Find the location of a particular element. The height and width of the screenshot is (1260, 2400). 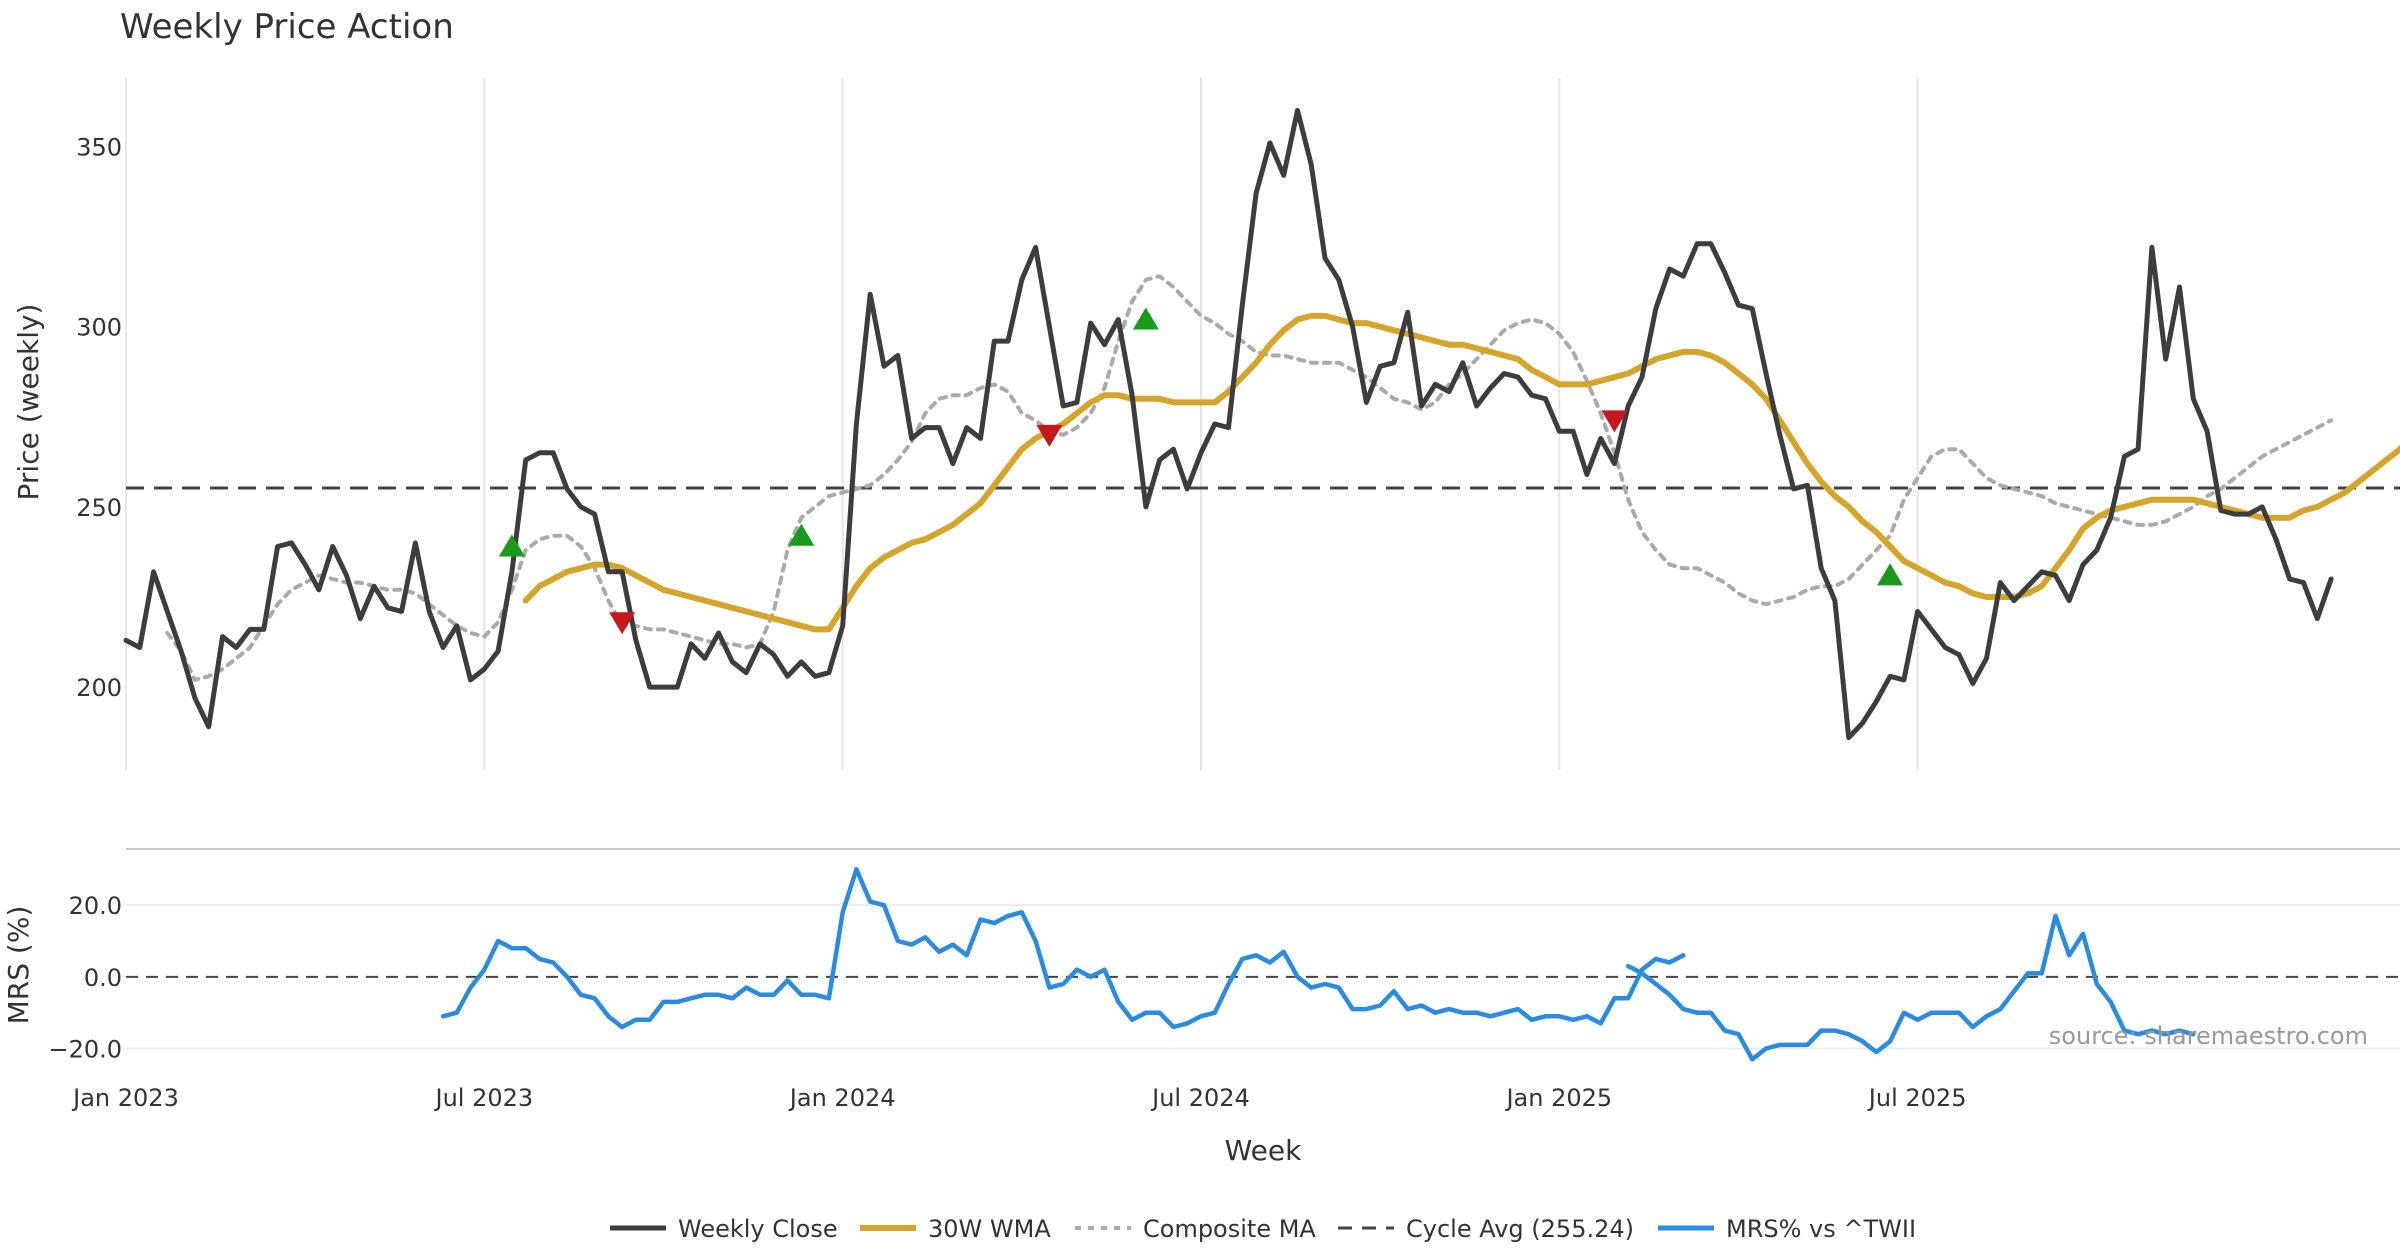

mrs-y-tick--20: −20.0 is located at coordinates (85, 1050).